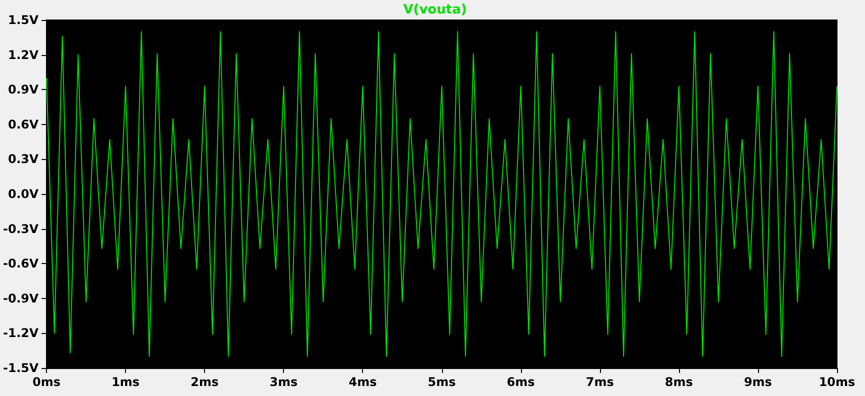 Image resolution: width=865 pixels, height=396 pixels. I want to click on y-tick-label: 1.5V, so click(24, 20).